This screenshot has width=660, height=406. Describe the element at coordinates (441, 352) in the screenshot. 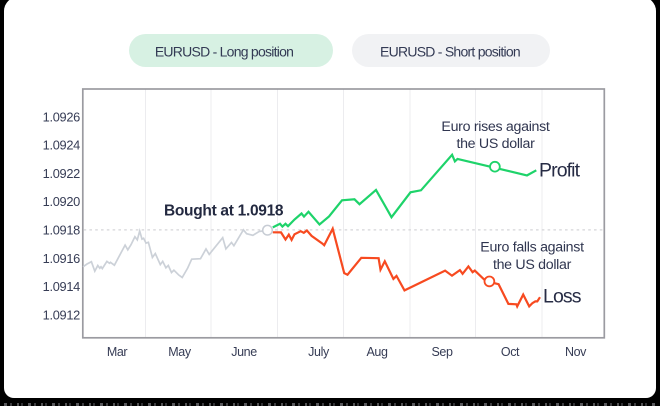

I see `svg-text: Sep` at that location.